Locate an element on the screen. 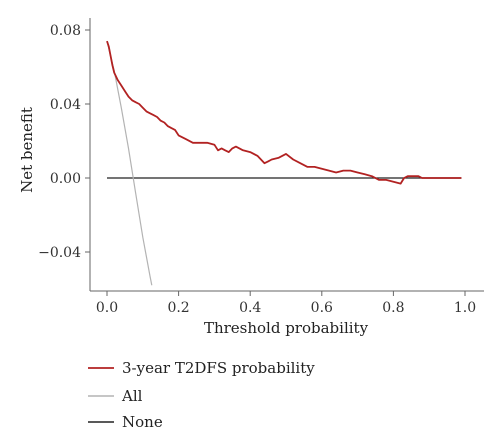 This screenshot has width=500, height=444. y-tick-label: 0.04 is located at coordinates (65, 105).